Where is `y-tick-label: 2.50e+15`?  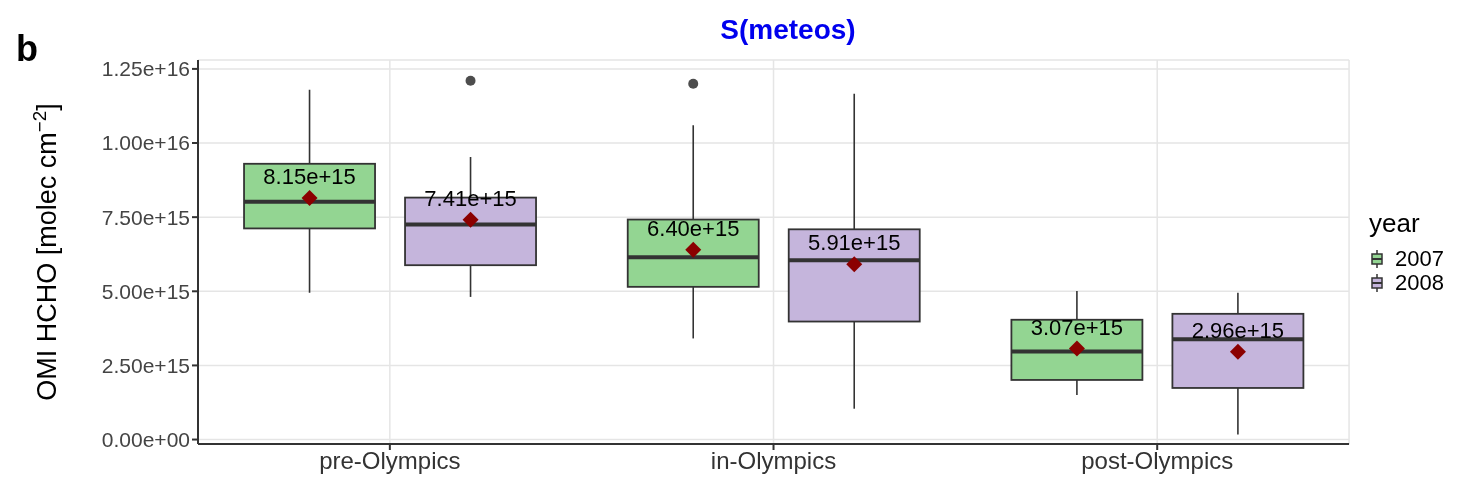 y-tick-label: 2.50e+15 is located at coordinates (145, 365).